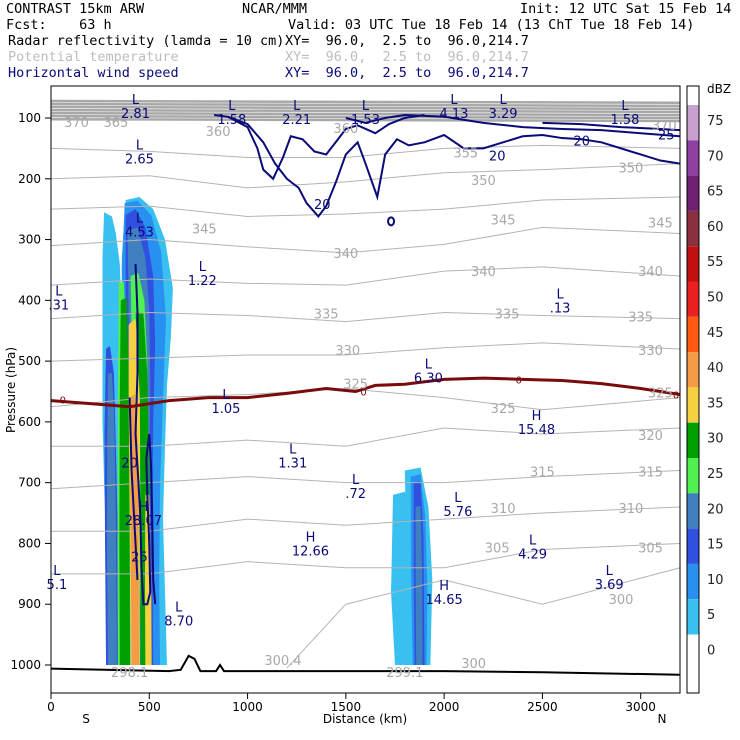 This screenshot has width=740, height=740. What do you see at coordinates (29, 300) in the screenshot?
I see `y-tick-label-400: 400` at bounding box center [29, 300].